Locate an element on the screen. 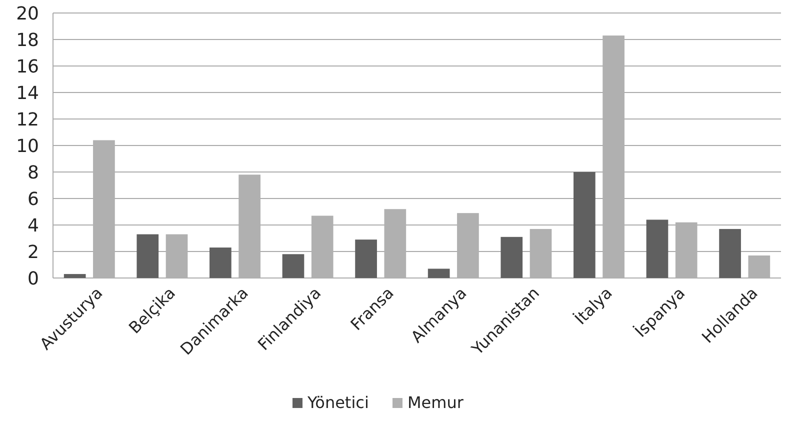 The image size is (785, 423). legend-label: Memur is located at coordinates (436, 402).